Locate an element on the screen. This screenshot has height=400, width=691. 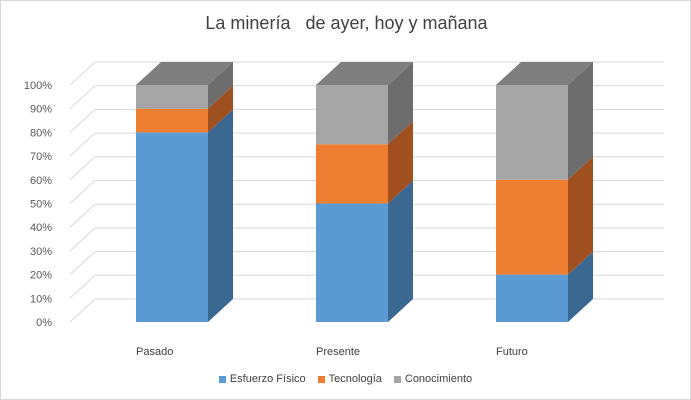
bar-tecnologia-futuro is located at coordinates (532, 227).